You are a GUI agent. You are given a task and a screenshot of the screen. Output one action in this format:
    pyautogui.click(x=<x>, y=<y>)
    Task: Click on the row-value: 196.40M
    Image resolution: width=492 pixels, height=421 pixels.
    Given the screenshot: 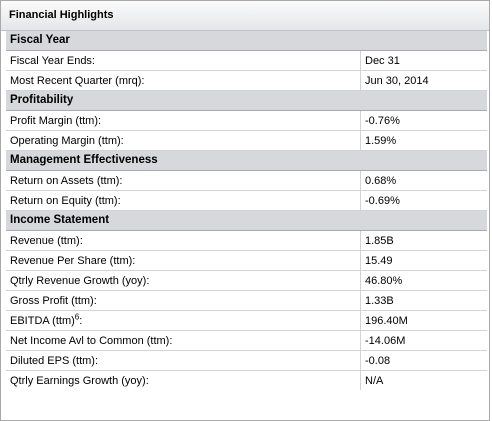 What is the action you would take?
    pyautogui.click(x=423, y=320)
    